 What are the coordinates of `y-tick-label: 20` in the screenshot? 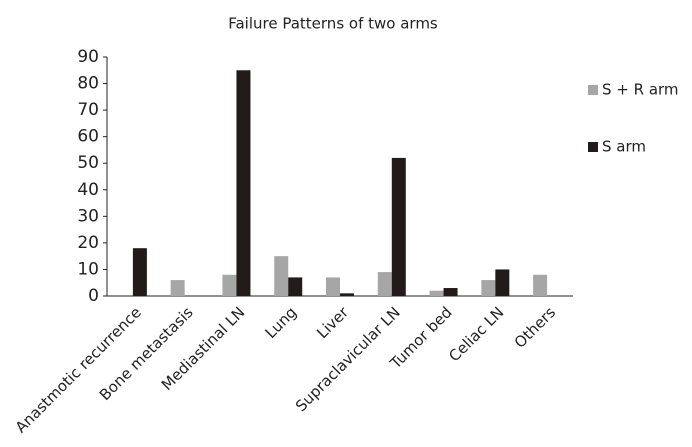 It's located at (88, 243).